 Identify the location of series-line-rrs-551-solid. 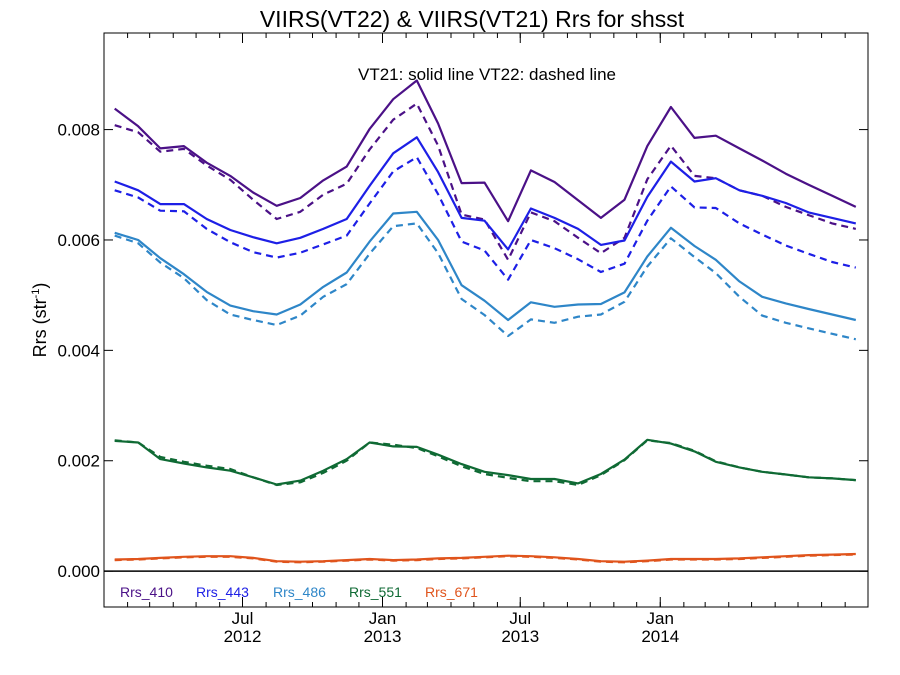
(485, 462).